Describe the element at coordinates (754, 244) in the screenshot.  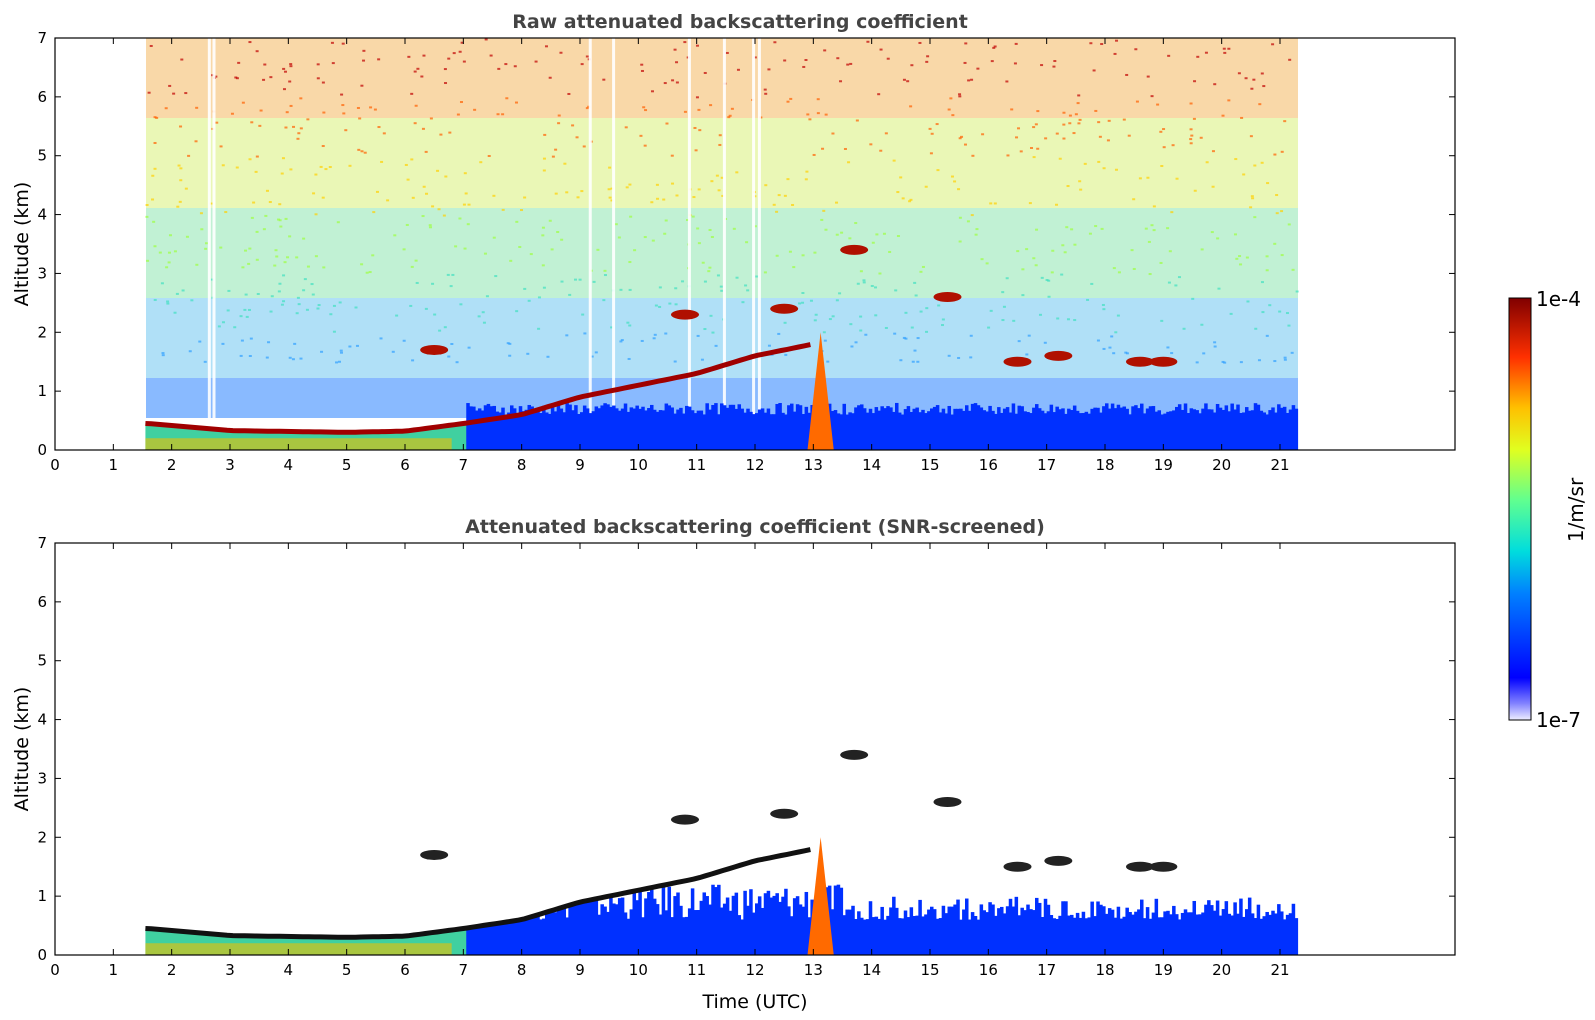
I see `data-gap-streak` at that location.